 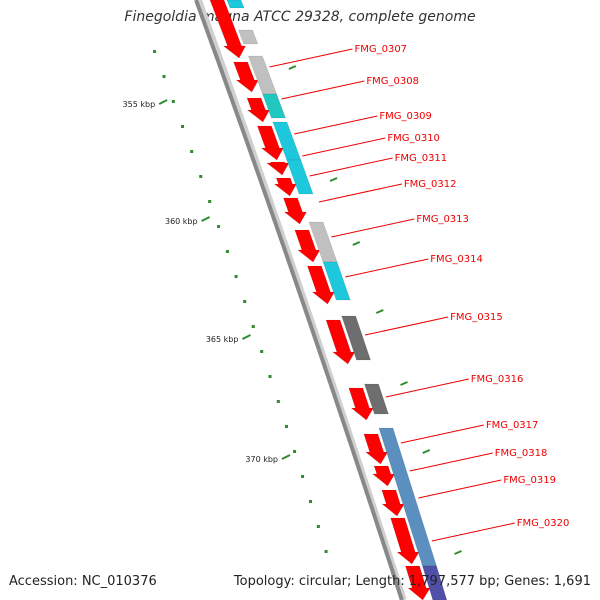 What do you see at coordinates (392, 81) in the screenshot?
I see `gene-label: FMG_0308` at bounding box center [392, 81].